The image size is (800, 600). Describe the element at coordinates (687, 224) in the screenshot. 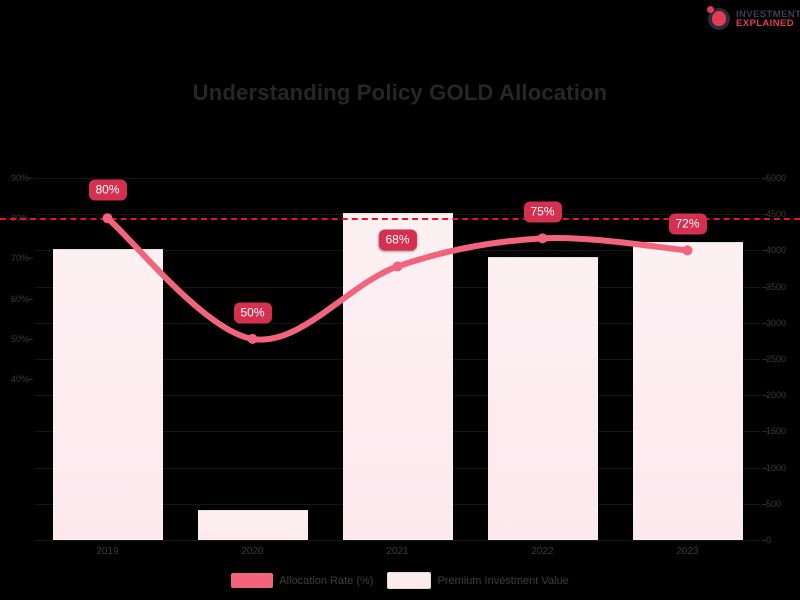

I see `data-label-2023: 72%` at that location.